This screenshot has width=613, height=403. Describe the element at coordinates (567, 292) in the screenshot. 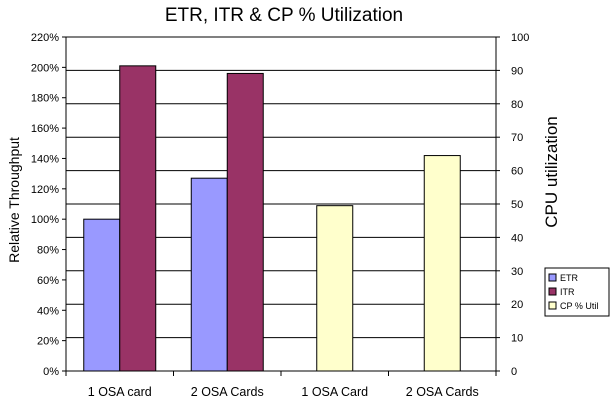

I see `legend-label: ITR` at that location.